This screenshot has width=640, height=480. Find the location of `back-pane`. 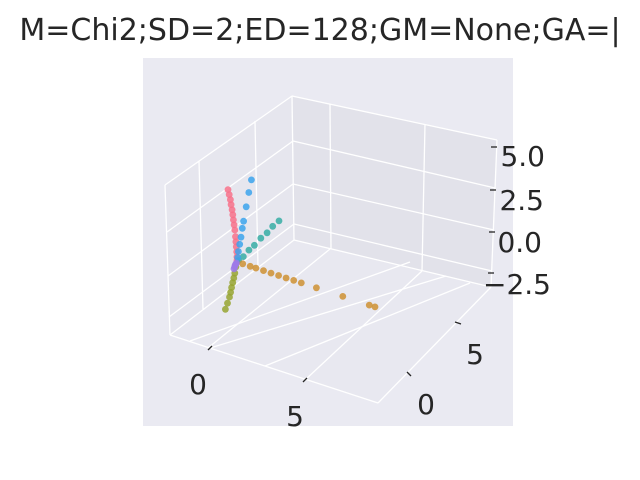

back-pane is located at coordinates (394, 191).